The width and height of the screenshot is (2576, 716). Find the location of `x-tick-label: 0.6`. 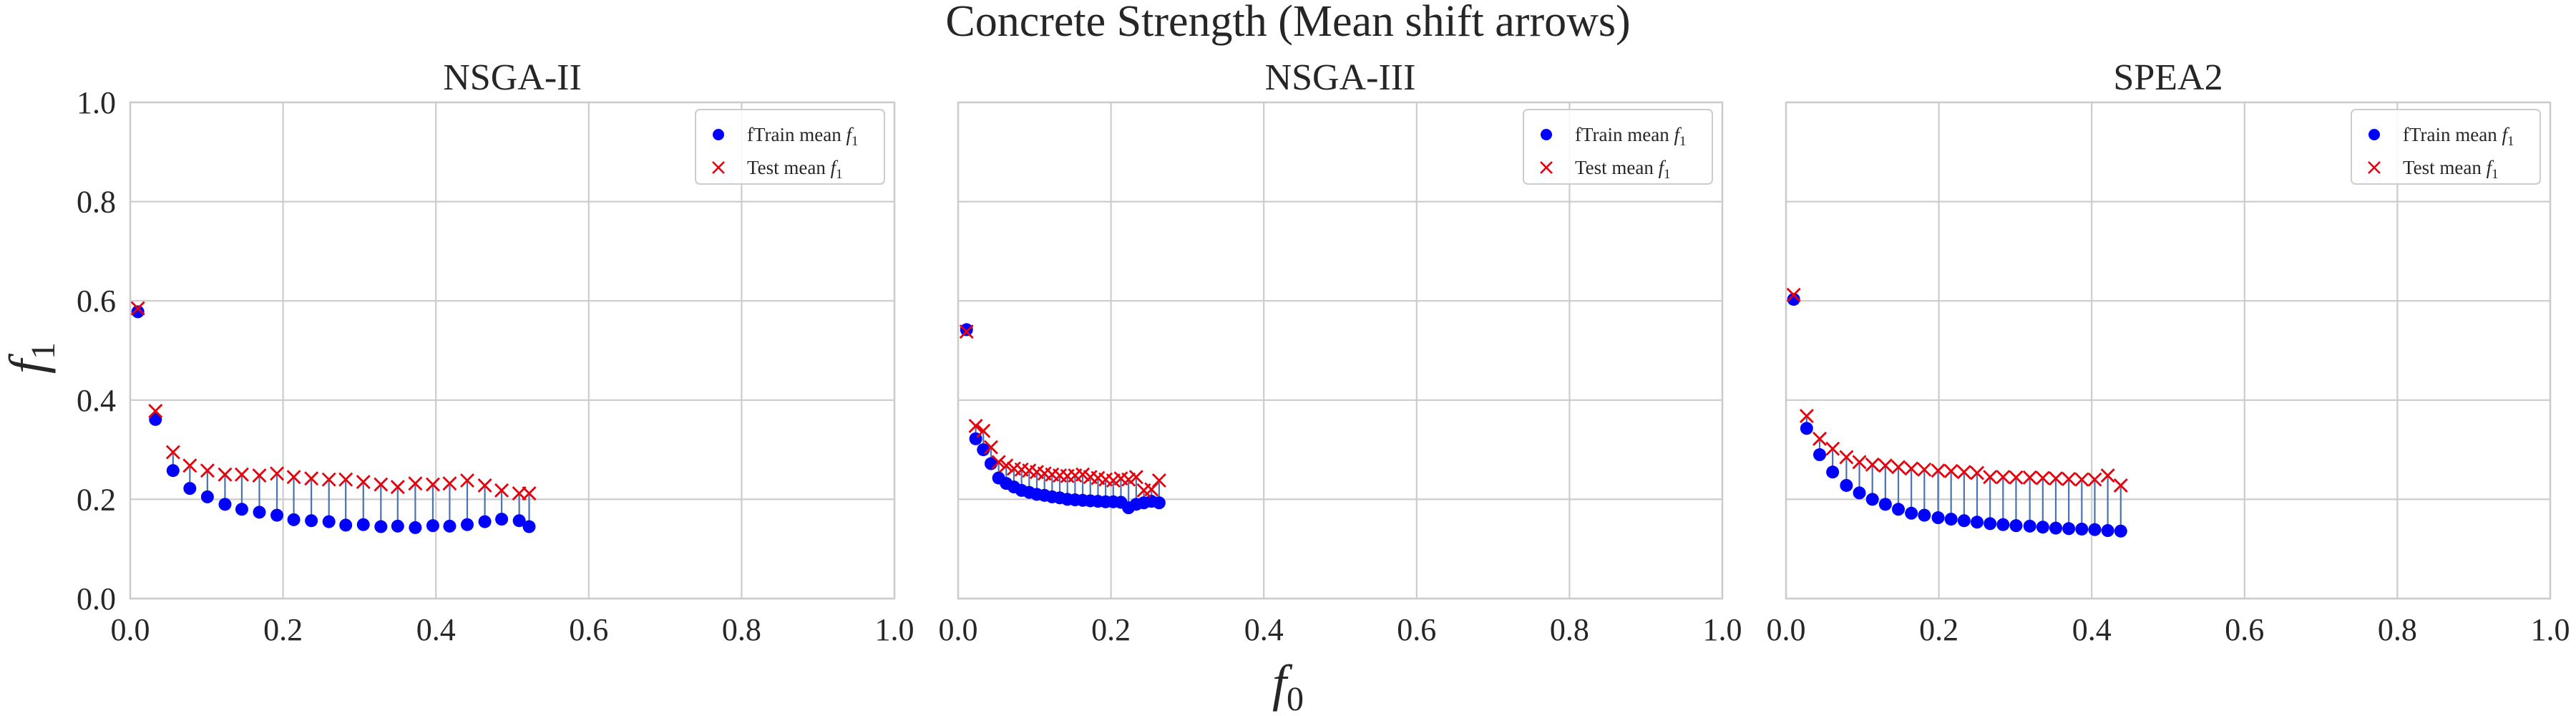

x-tick-label: 0.6 is located at coordinates (2244, 629).